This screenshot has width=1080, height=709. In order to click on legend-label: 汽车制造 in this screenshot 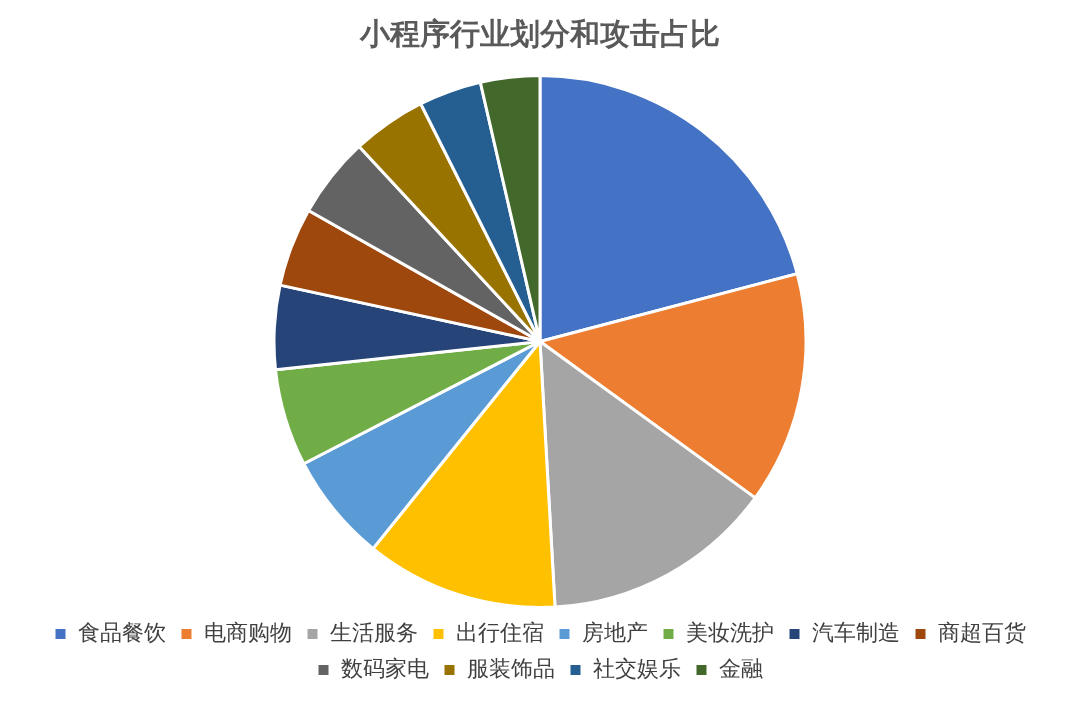, I will do `click(856, 632)`.